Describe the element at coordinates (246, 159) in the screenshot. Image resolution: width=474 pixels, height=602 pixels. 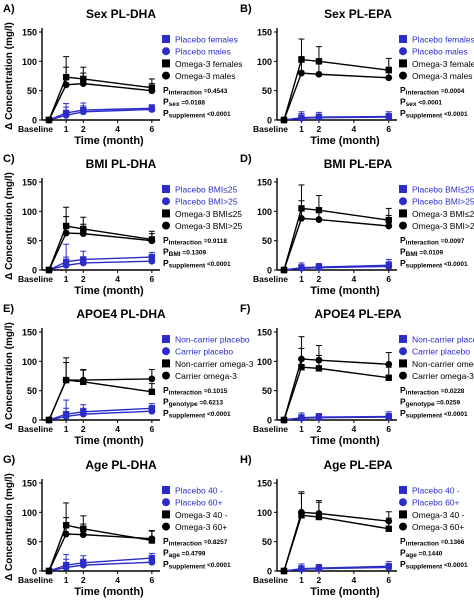
I see `panel-letter: D)` at that location.